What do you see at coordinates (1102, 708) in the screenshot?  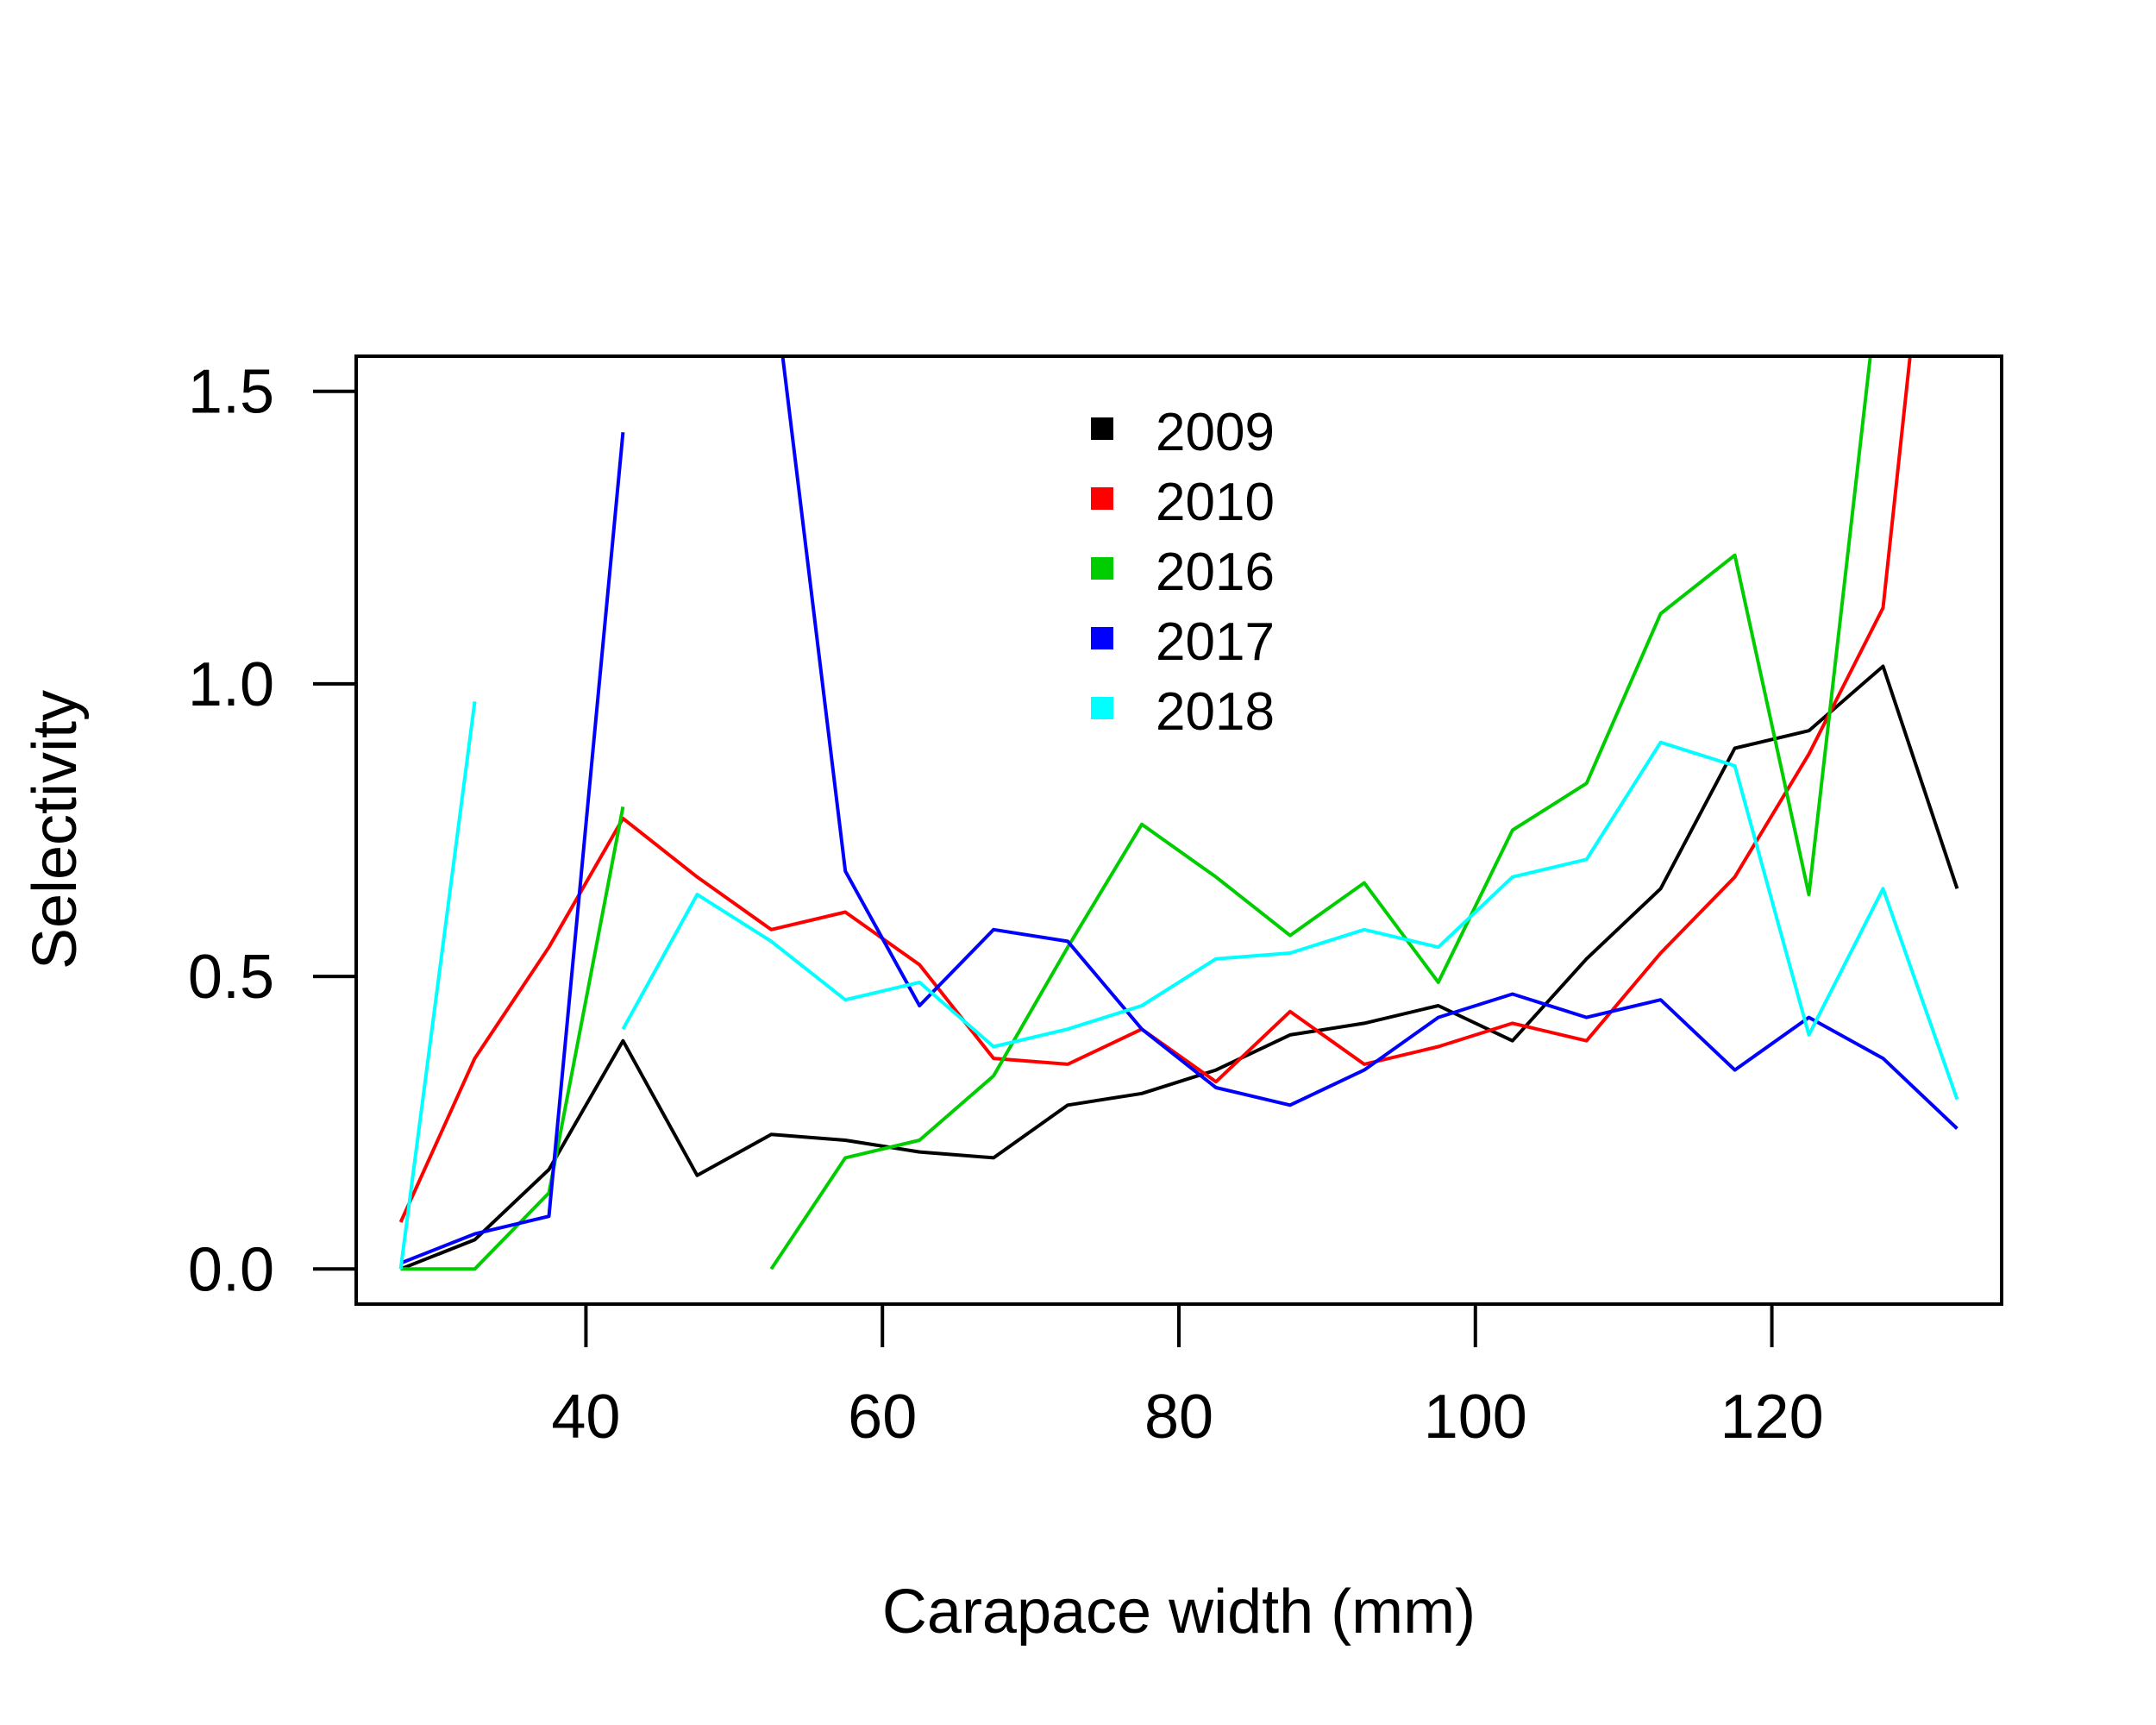 I see `legend-swatch-2018` at bounding box center [1102, 708].